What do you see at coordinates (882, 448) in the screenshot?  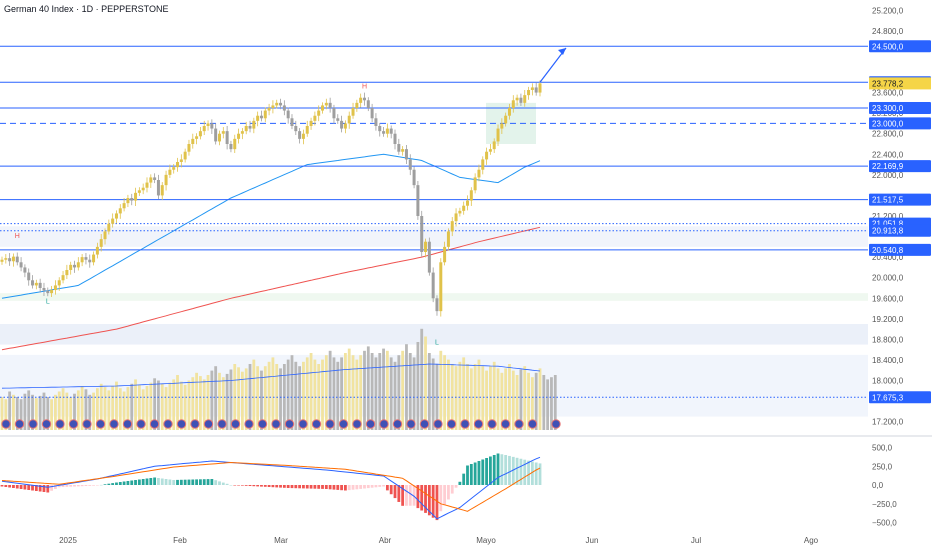 I see `macd-y-tick-label: 500,0` at bounding box center [882, 448].